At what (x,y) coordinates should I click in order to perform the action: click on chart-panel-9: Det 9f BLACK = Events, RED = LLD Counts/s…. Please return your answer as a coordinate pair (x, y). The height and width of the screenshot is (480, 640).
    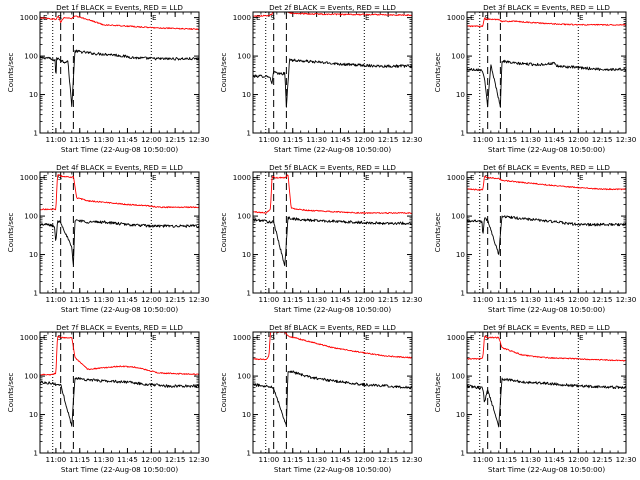
    Looking at the image, I should click on (535, 398).